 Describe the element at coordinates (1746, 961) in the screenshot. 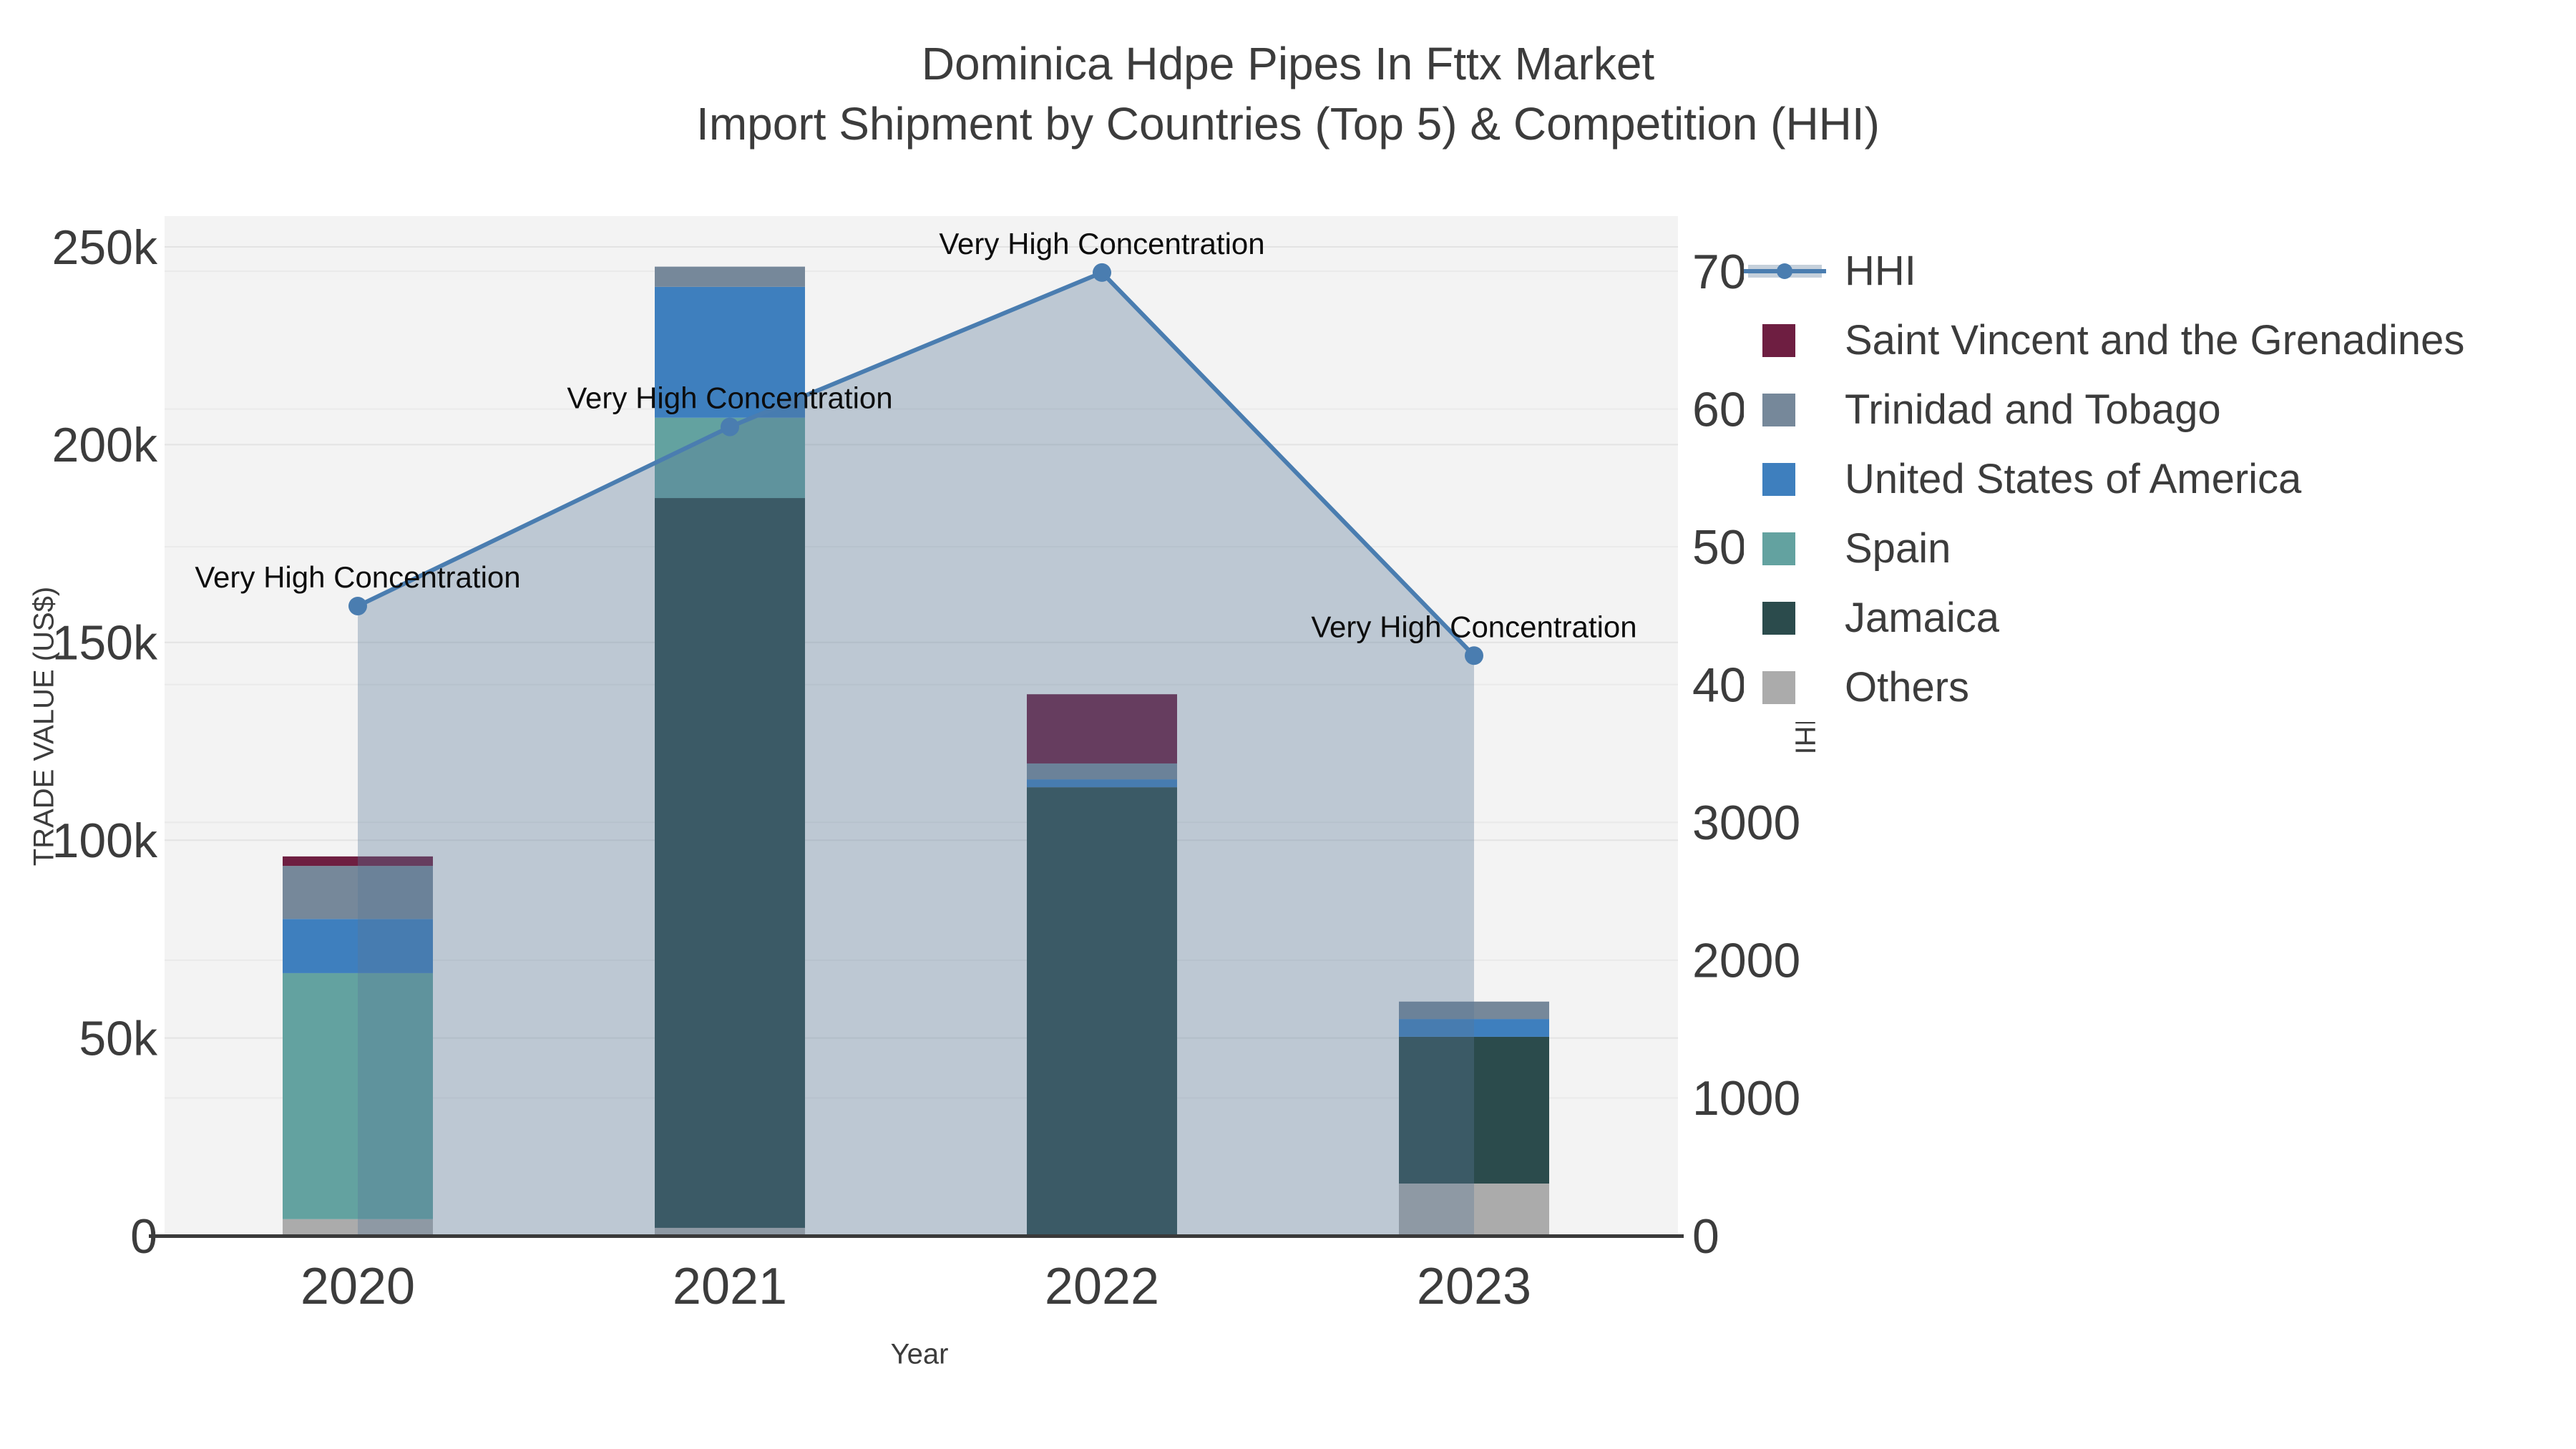

I see `y-right-tick-label: 2000` at that location.